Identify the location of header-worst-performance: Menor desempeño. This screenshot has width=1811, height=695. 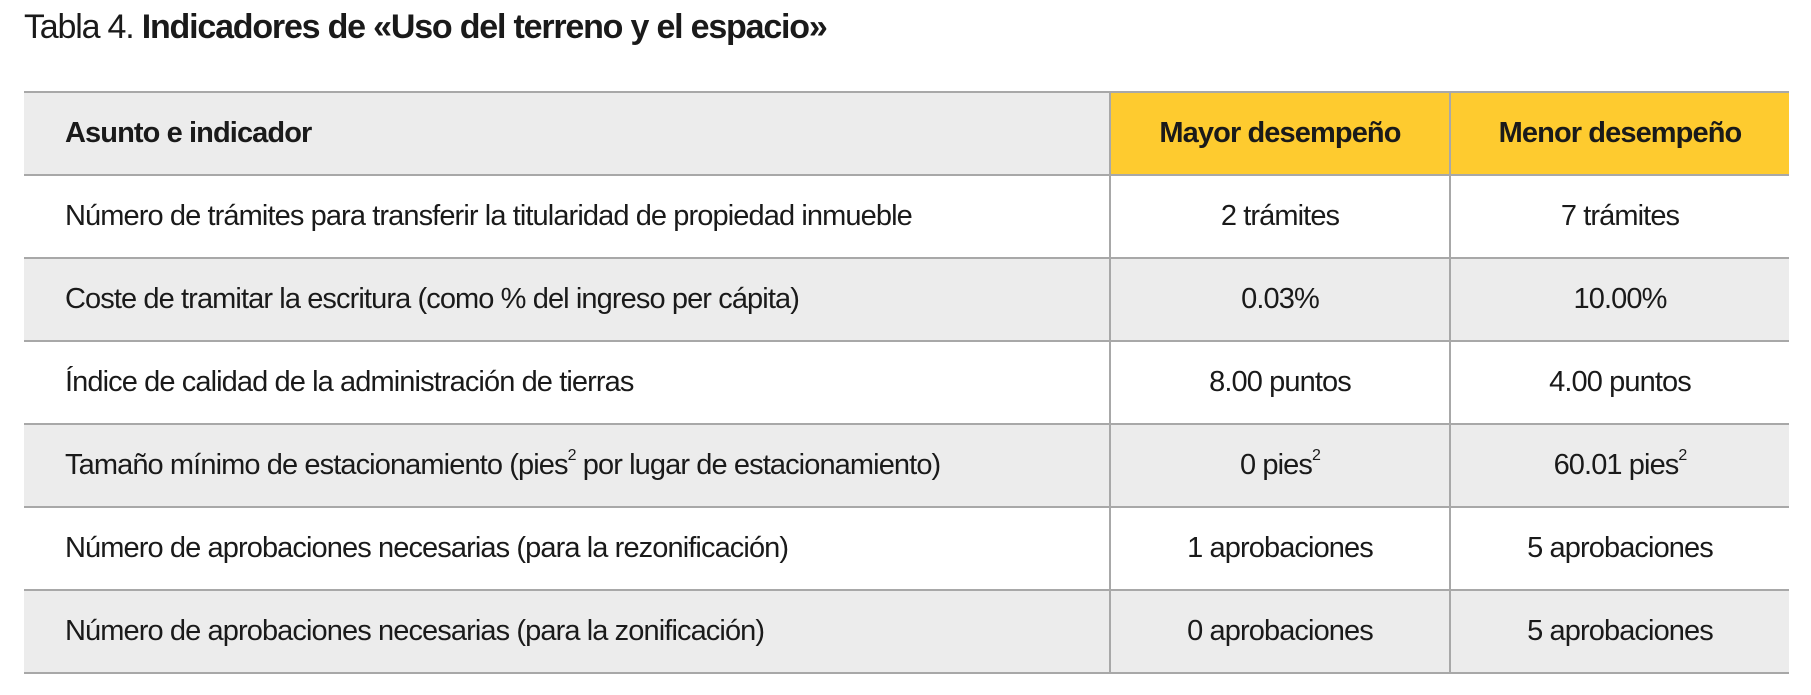
(1619, 133).